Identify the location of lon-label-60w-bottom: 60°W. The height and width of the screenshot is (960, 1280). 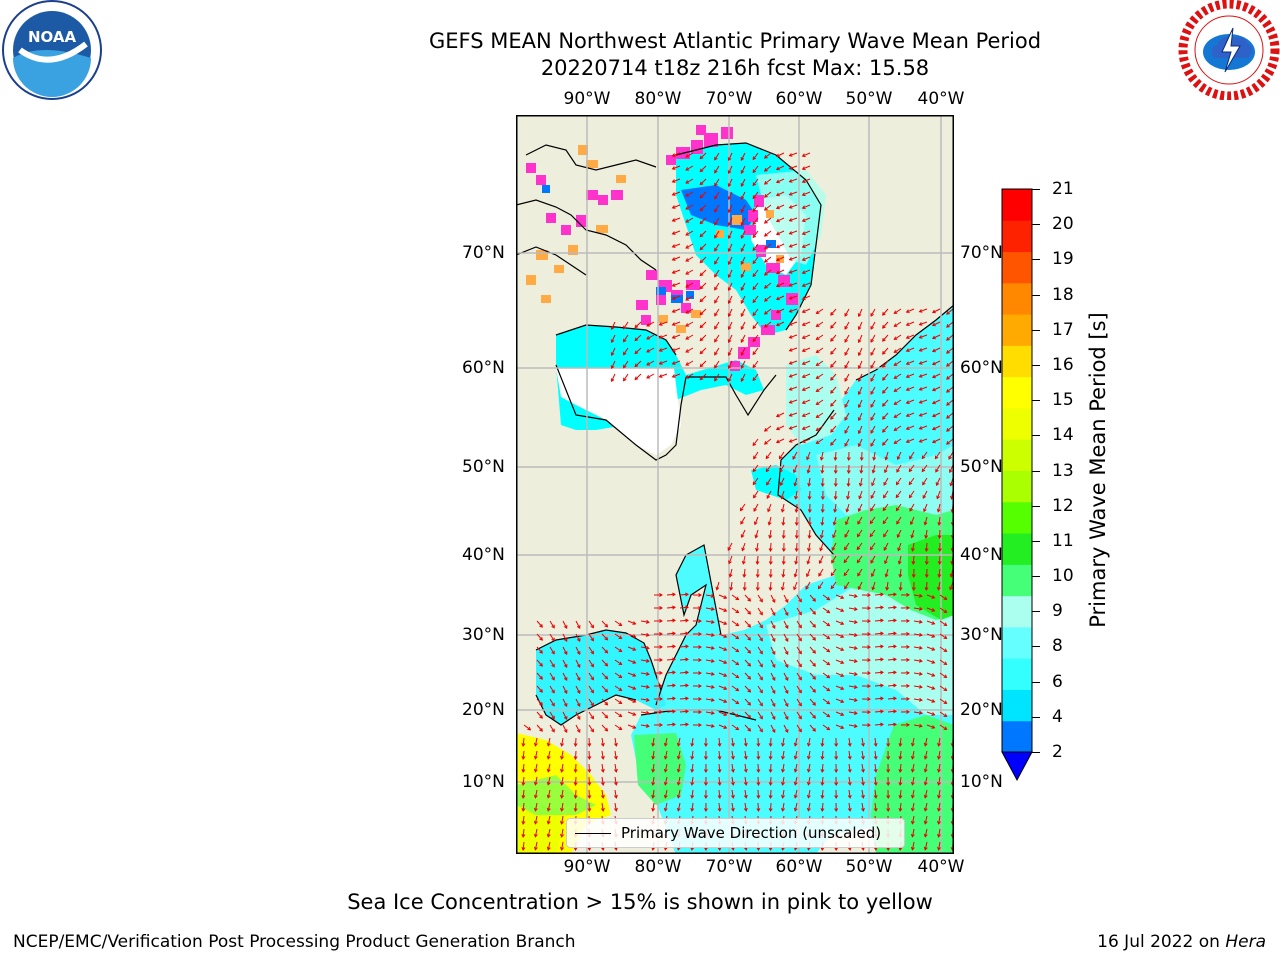
(799, 867).